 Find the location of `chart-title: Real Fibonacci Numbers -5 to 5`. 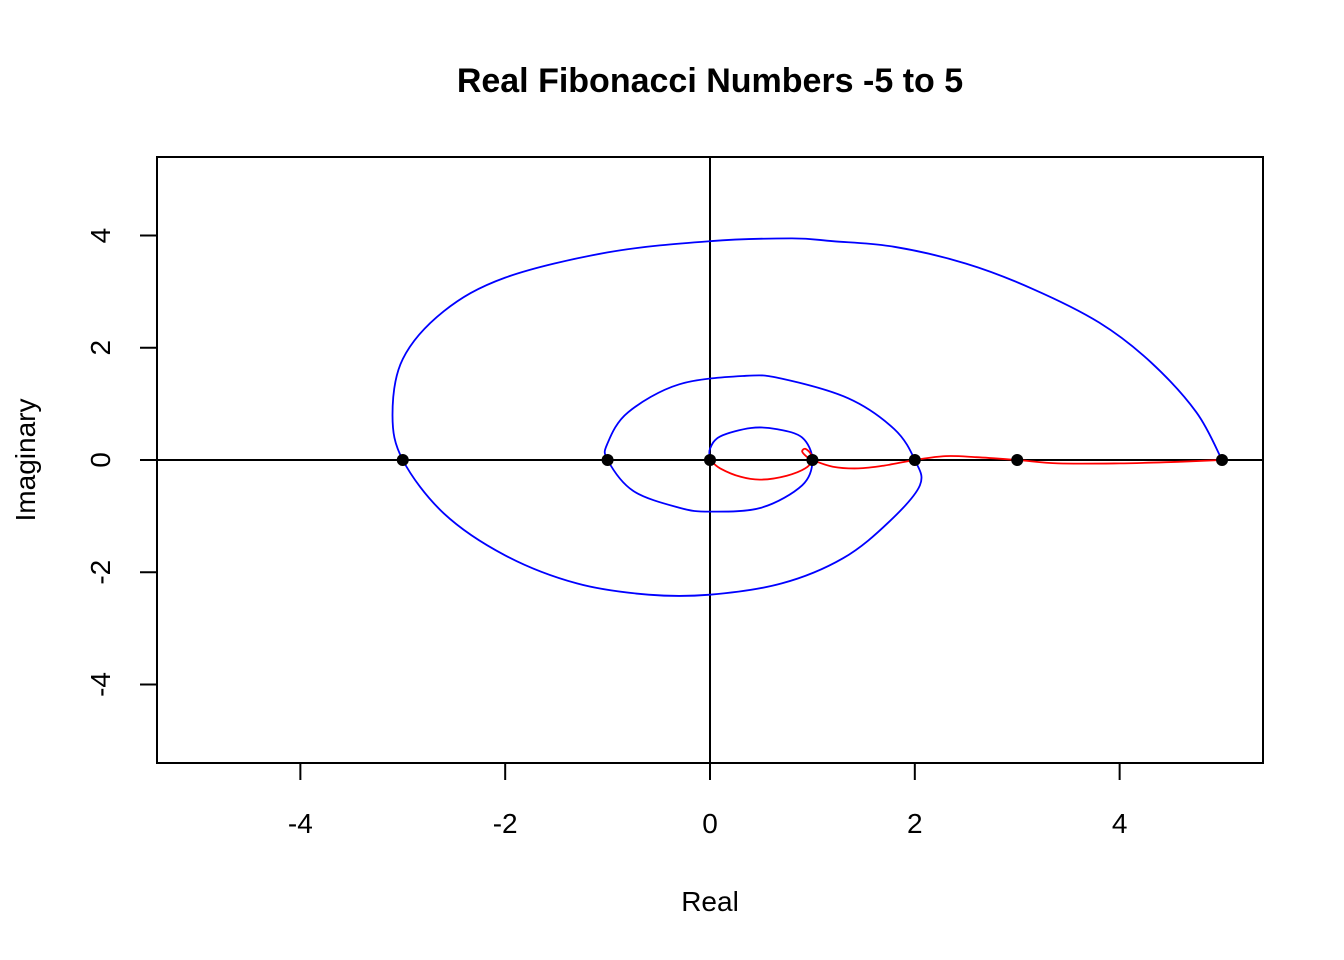

chart-title: Real Fibonacci Numbers -5 to 5 is located at coordinates (710, 81).